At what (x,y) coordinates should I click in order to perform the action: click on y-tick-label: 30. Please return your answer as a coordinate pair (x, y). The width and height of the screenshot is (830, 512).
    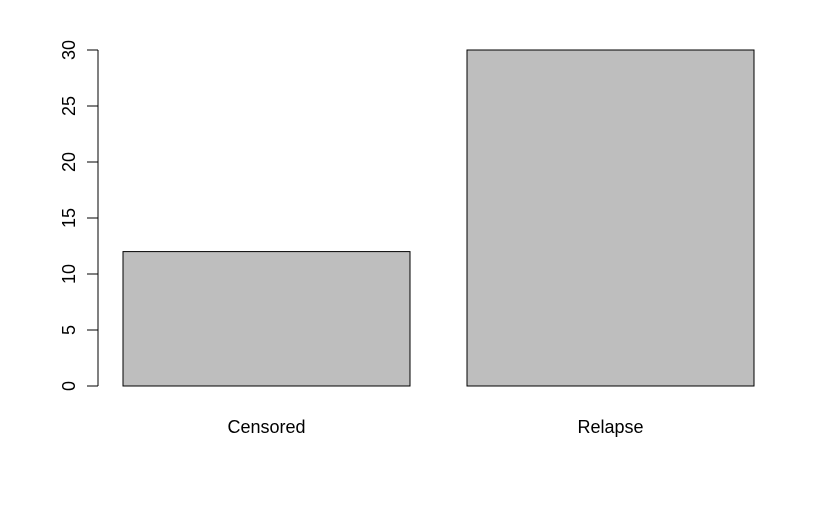
    Looking at the image, I should click on (69, 50).